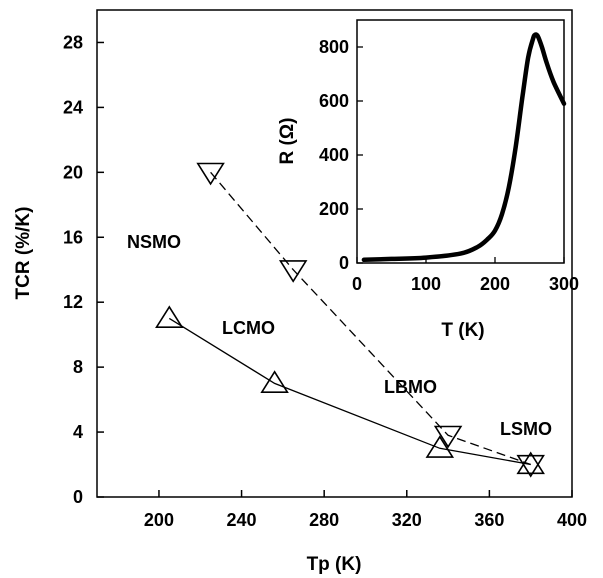  I want to click on annotation-lbmo: LBMO, so click(410, 387).